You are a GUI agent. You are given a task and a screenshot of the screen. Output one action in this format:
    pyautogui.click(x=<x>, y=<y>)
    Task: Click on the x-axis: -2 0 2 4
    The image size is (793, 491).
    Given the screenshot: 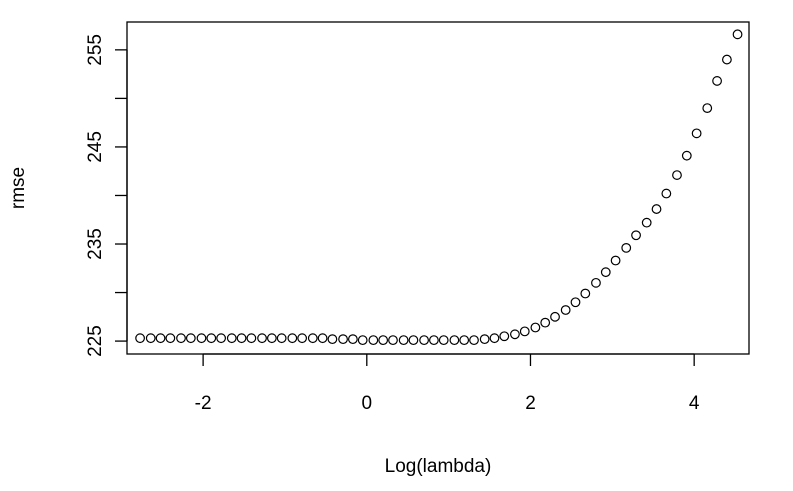 What is the action you would take?
    pyautogui.click(x=447, y=383)
    